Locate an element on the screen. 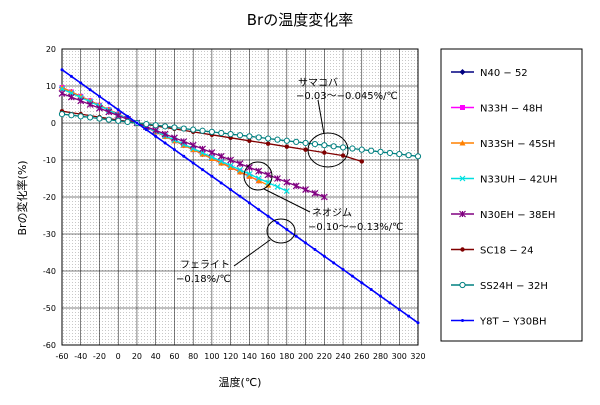 Image resolution: width=600 pixels, height=405 pixels. legend-item: N33UH − 42UH is located at coordinates (504, 180).